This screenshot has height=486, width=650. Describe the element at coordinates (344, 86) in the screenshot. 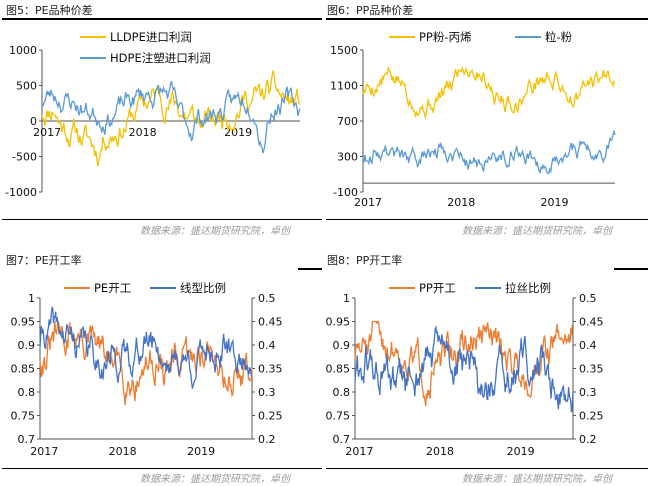

I see `y-tick-label: 1100` at that location.